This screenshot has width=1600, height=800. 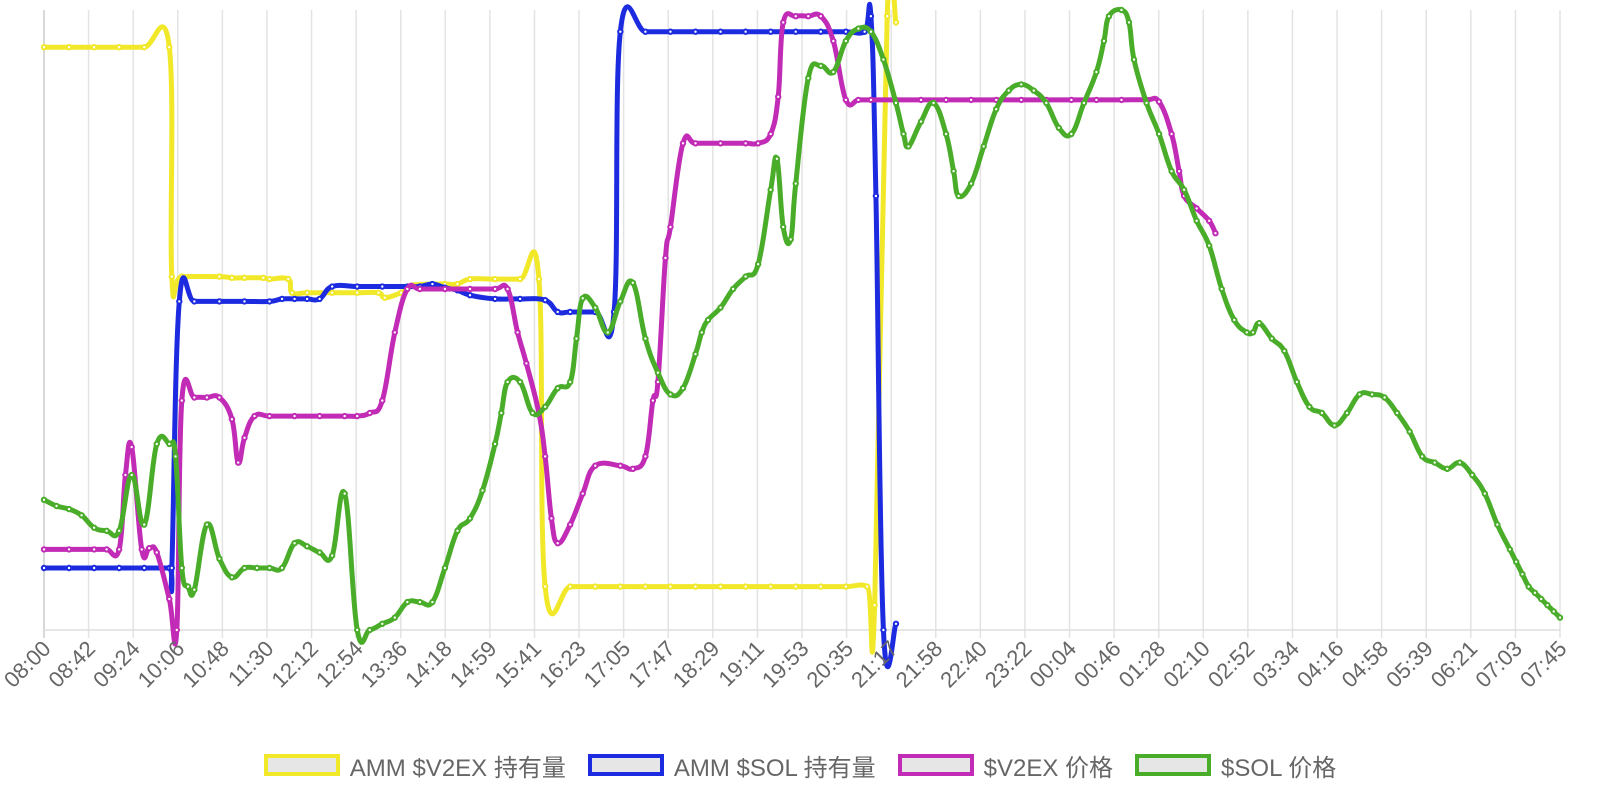 What do you see at coordinates (517, 664) in the screenshot?
I see `x-tick-label: 15:41` at bounding box center [517, 664].